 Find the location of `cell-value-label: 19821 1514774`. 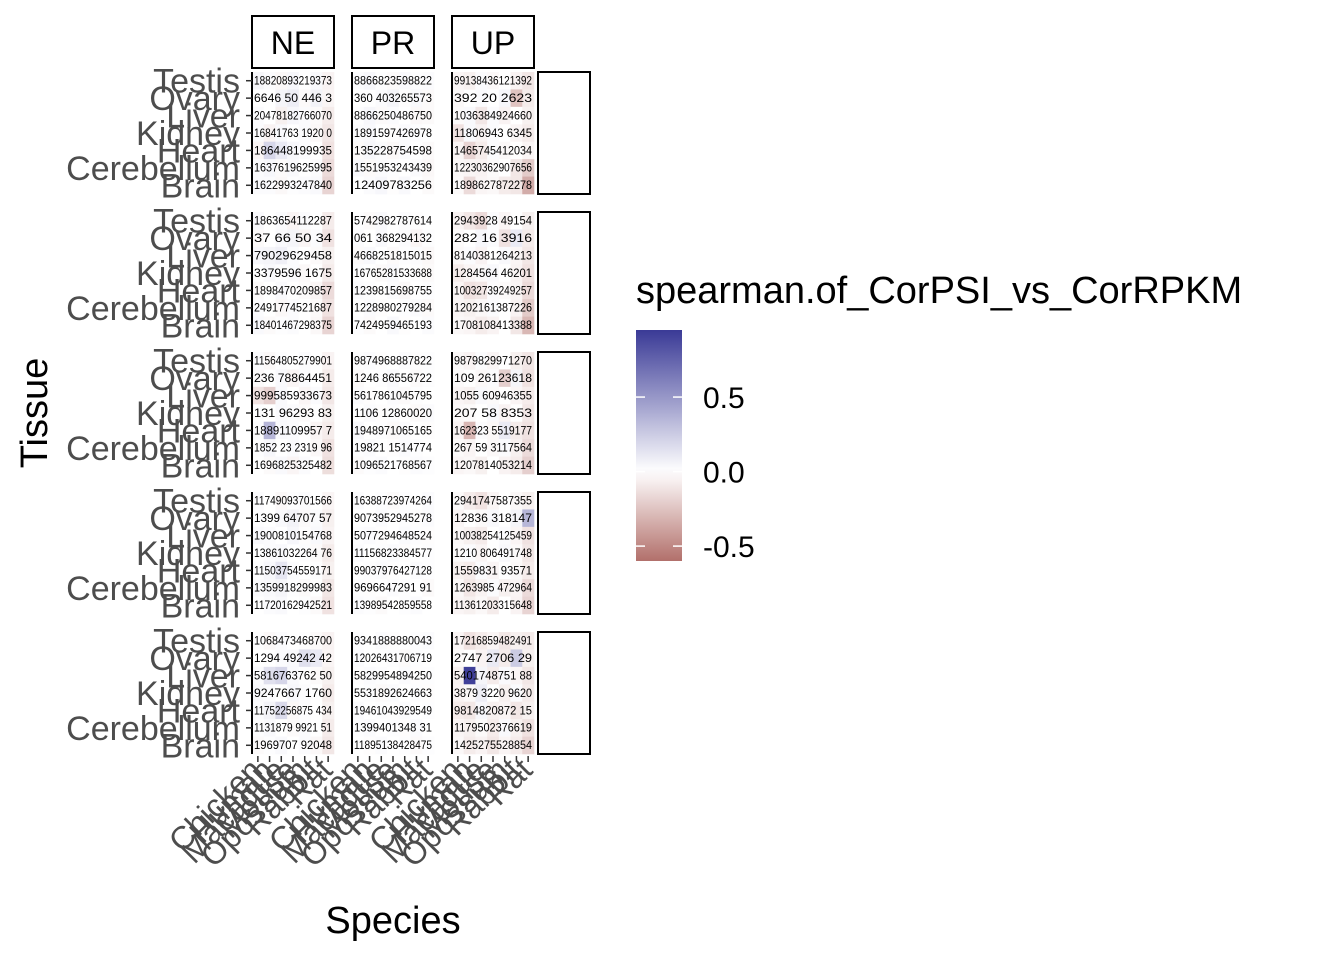

cell-value-label: 19821 1514774 is located at coordinates (393, 448).